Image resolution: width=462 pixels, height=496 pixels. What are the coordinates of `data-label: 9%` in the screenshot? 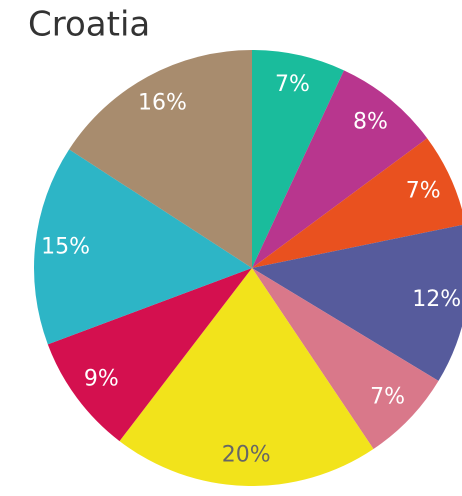 It's located at (101, 379).